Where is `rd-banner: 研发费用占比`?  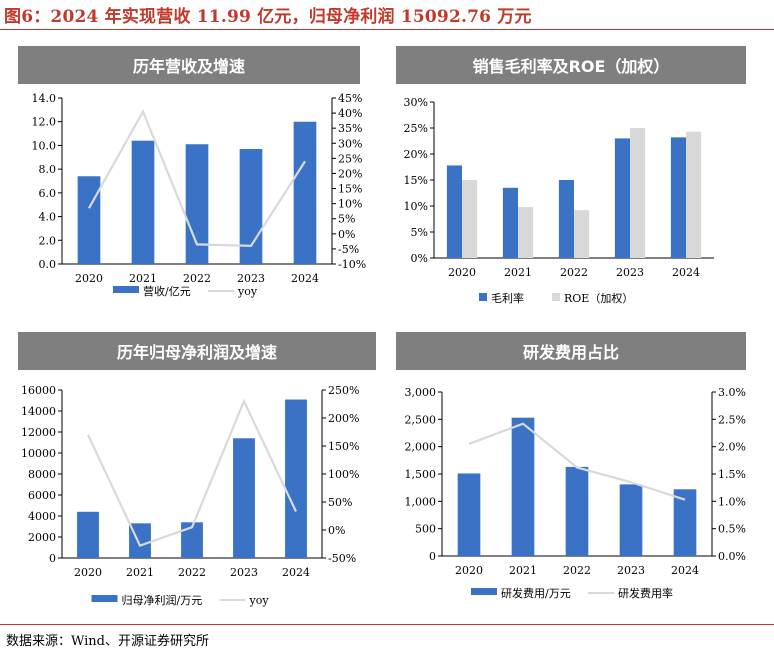
rd-banner: 研发费用占比 is located at coordinates (571, 351).